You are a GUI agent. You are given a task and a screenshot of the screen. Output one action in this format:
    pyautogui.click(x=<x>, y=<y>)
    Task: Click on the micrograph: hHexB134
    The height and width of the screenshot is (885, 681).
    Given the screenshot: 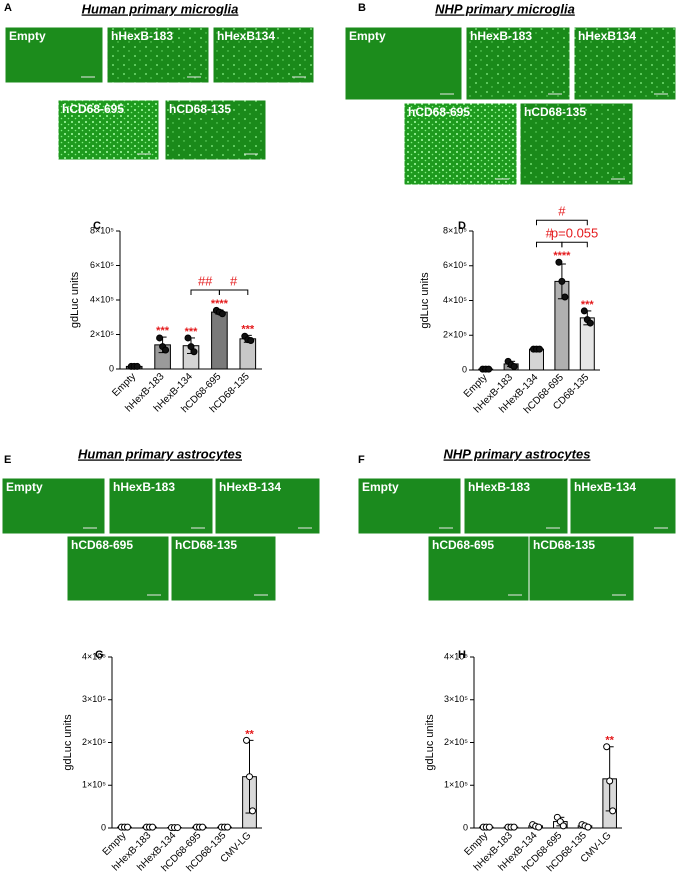 What is the action you would take?
    pyautogui.click(x=263, y=55)
    